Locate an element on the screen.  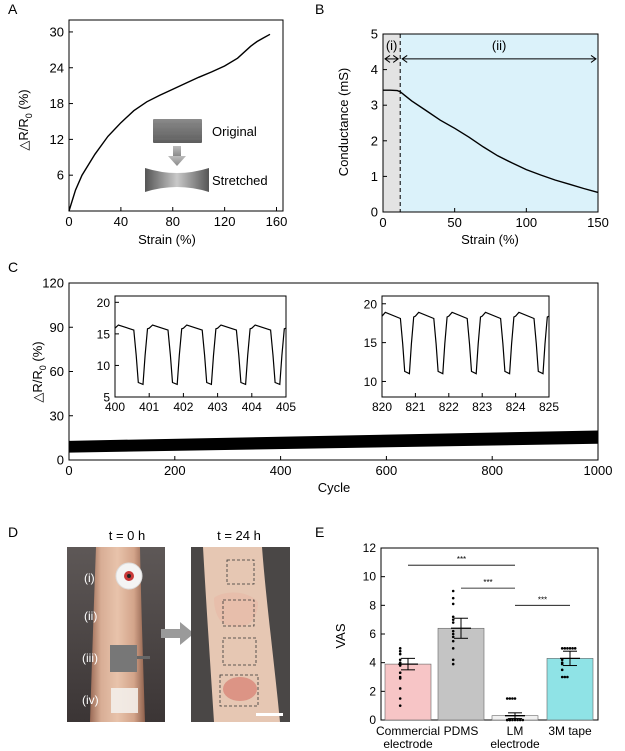
b-xtick-label: 50 is located at coordinates (454, 222).